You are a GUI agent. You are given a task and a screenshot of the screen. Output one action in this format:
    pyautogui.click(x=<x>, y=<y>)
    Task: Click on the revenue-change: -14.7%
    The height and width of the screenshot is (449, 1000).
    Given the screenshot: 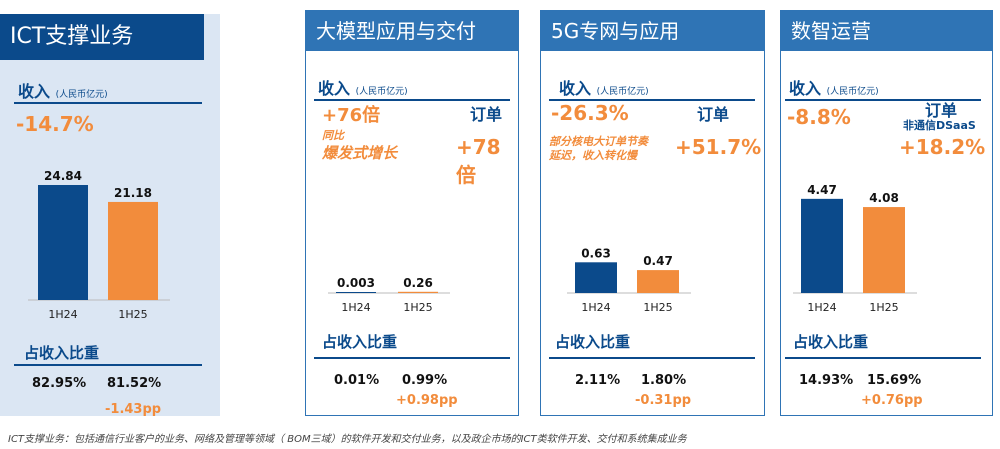 What is the action you would take?
    pyautogui.click(x=55, y=124)
    